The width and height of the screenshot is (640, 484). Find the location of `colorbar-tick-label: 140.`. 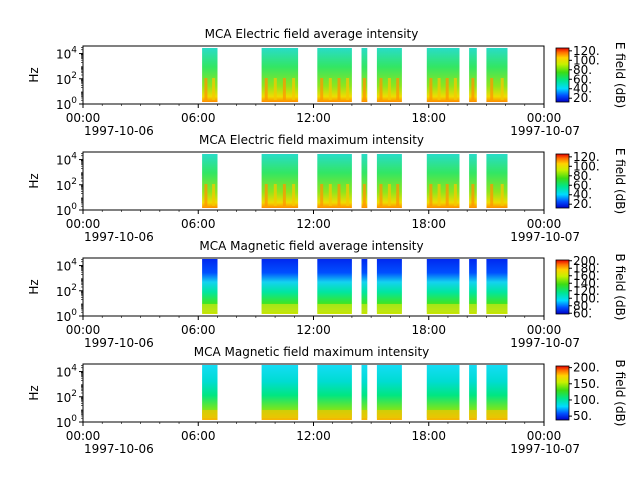

colorbar-tick-label: 140. is located at coordinates (586, 283).